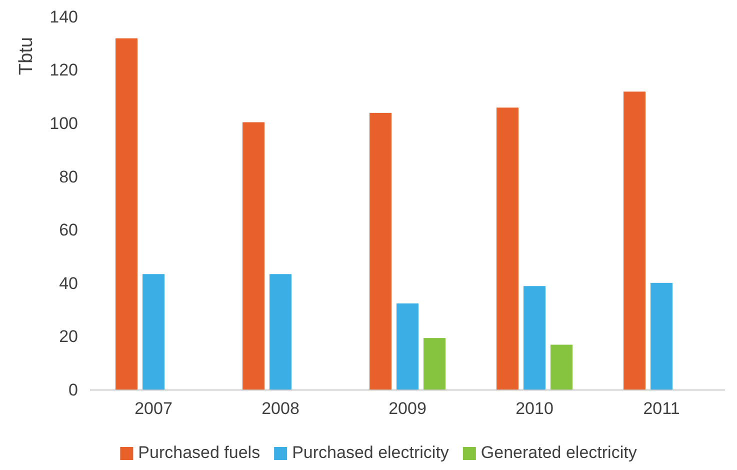  What do you see at coordinates (26, 56) in the screenshot?
I see `y-axis-title: Tbtu` at bounding box center [26, 56].